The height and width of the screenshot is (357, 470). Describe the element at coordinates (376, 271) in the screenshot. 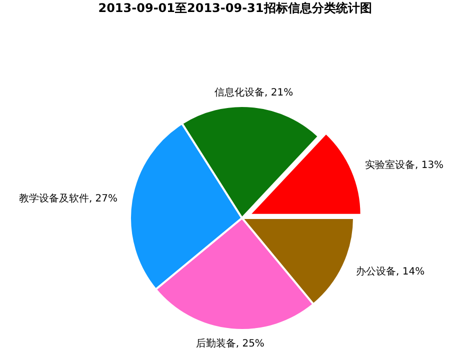

I see `slice-label: 办公设备` at that location.